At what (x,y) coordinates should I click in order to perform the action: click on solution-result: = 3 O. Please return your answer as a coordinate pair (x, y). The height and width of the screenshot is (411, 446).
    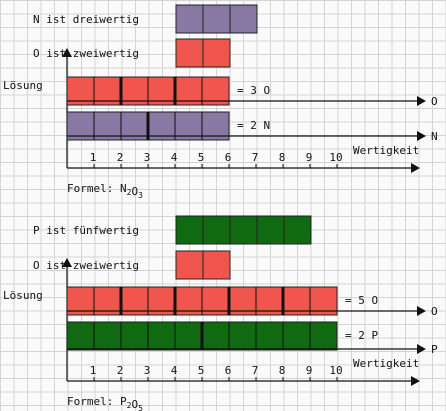
    Looking at the image, I should click on (253, 90).